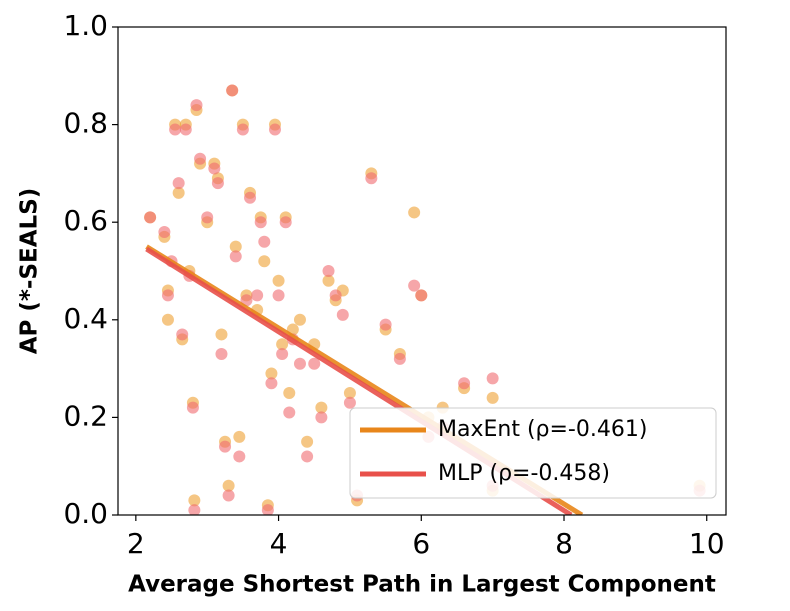 The width and height of the screenshot is (790, 611). Describe the element at coordinates (30, 271) in the screenshot. I see `y-axis-label: AP (*-SEALS)` at that location.